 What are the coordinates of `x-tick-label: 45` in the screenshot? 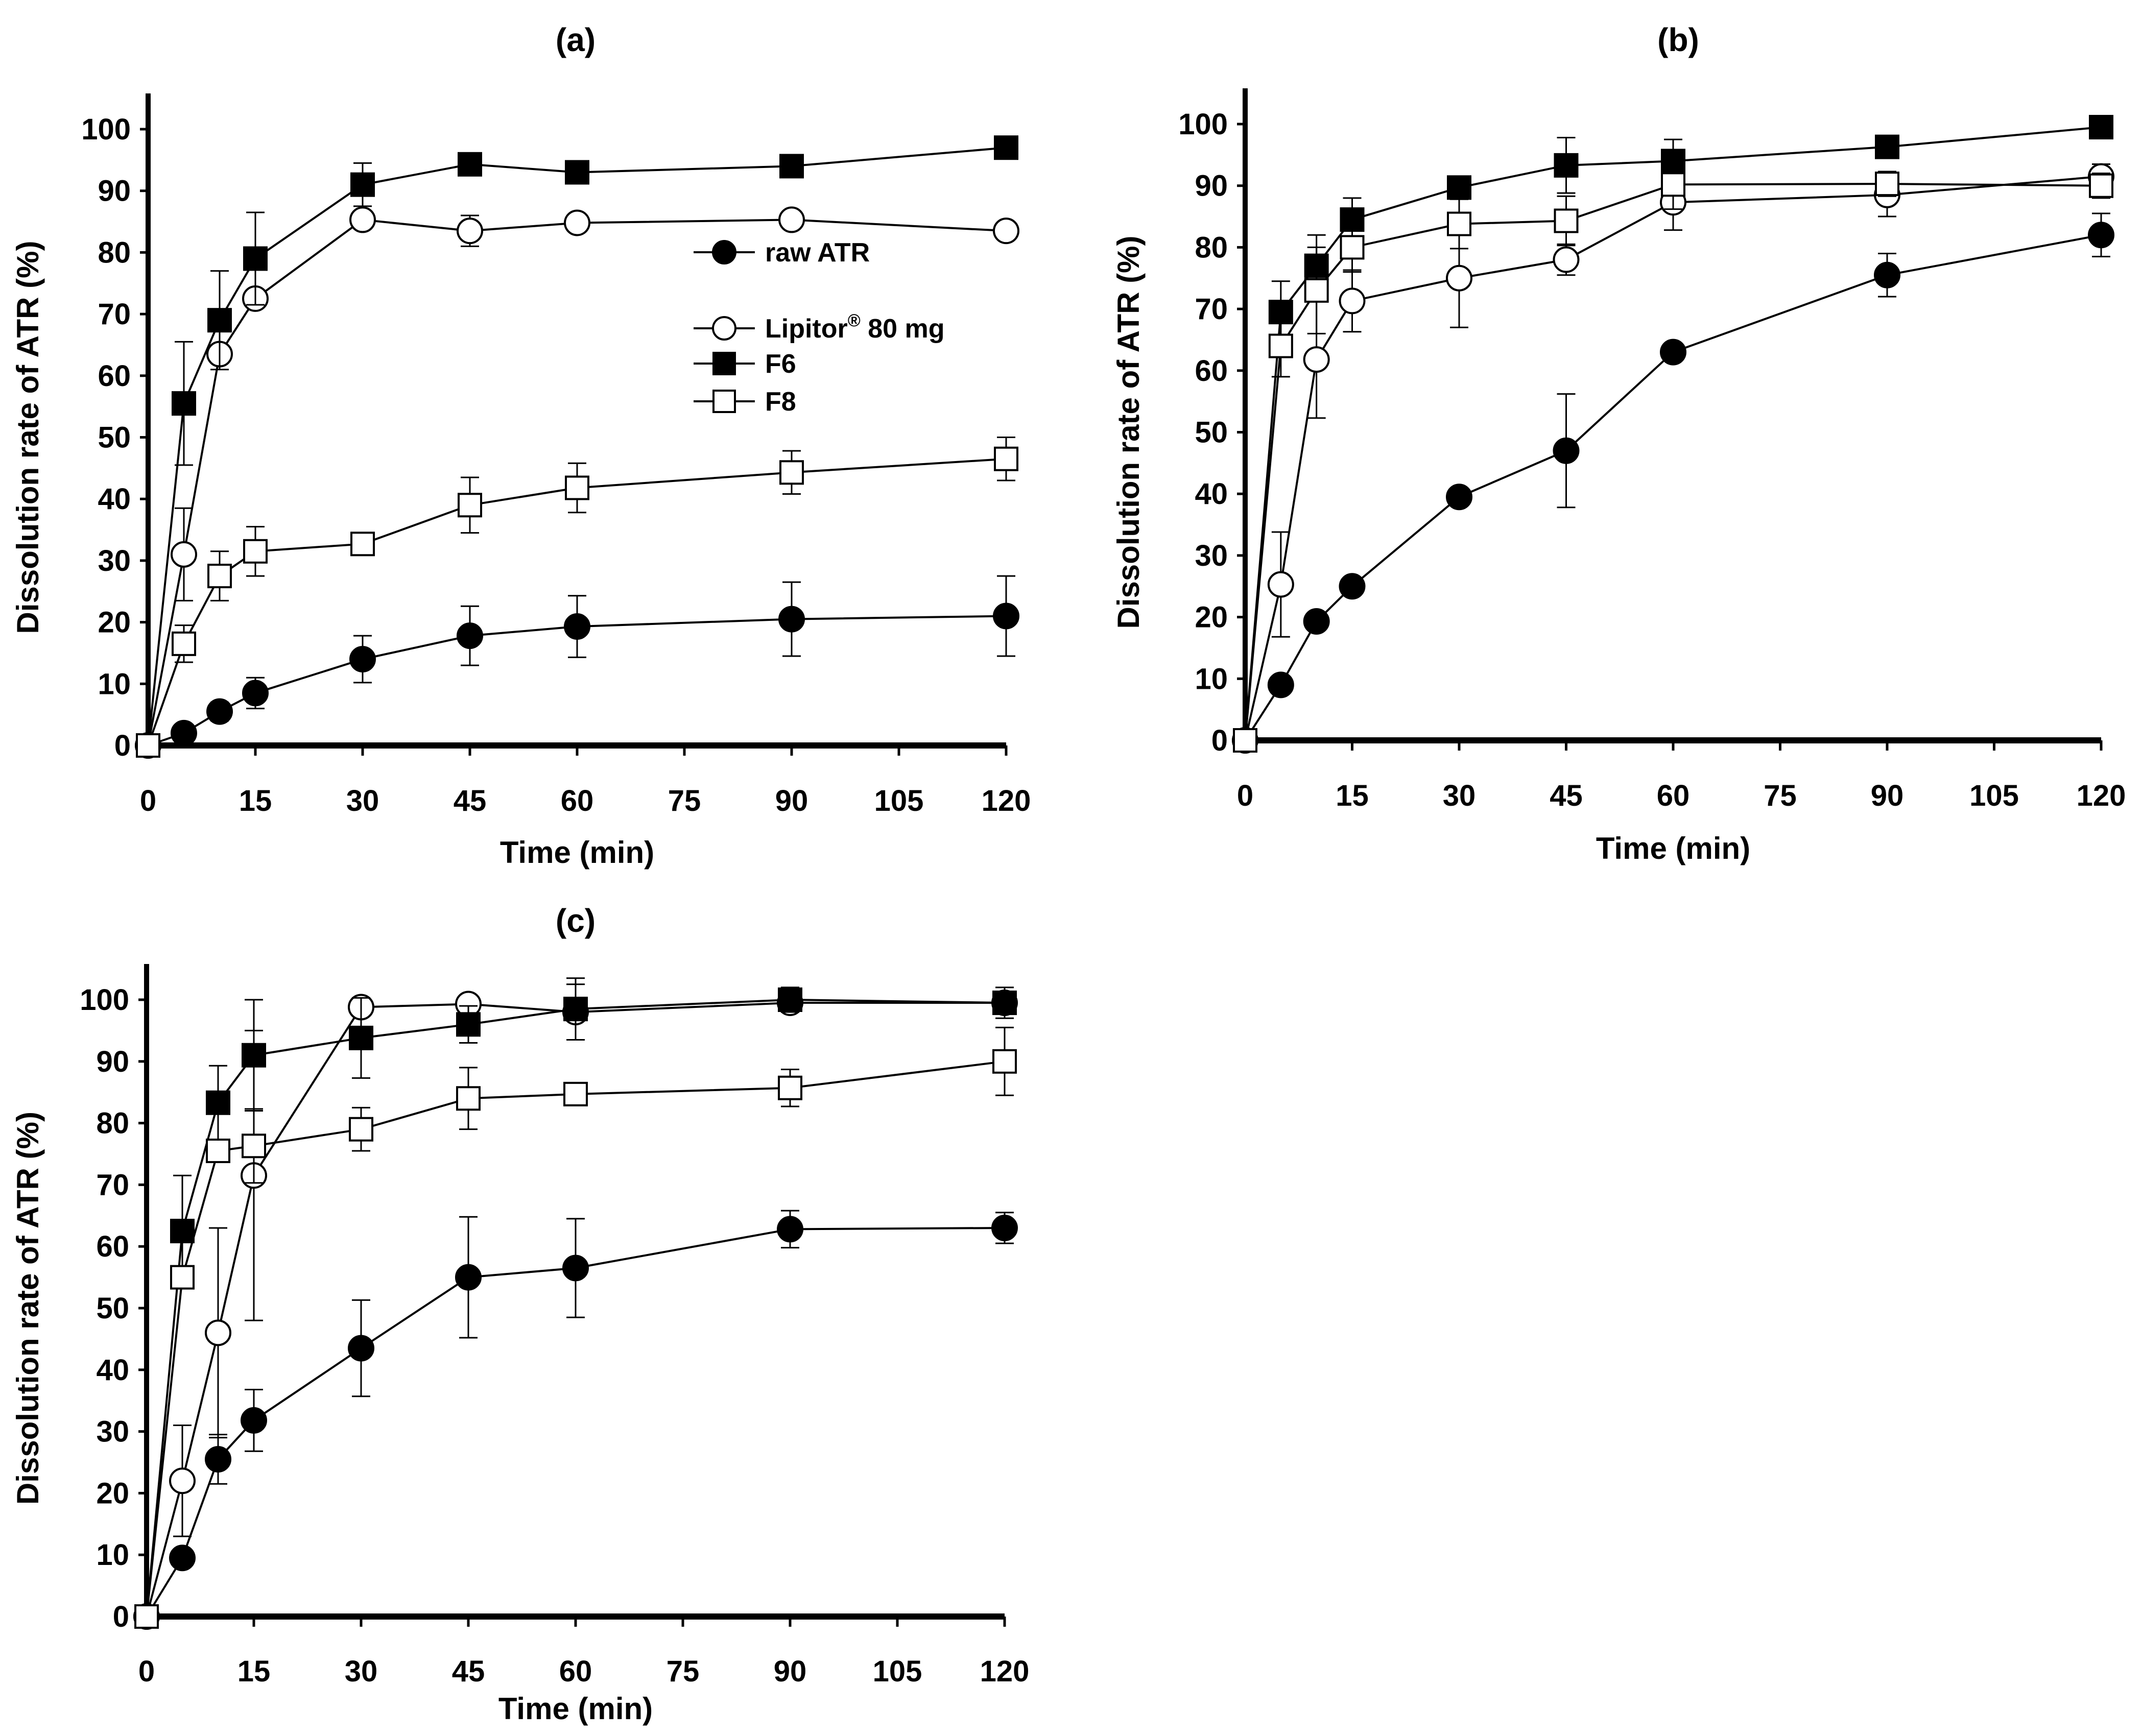 It's located at (470, 800).